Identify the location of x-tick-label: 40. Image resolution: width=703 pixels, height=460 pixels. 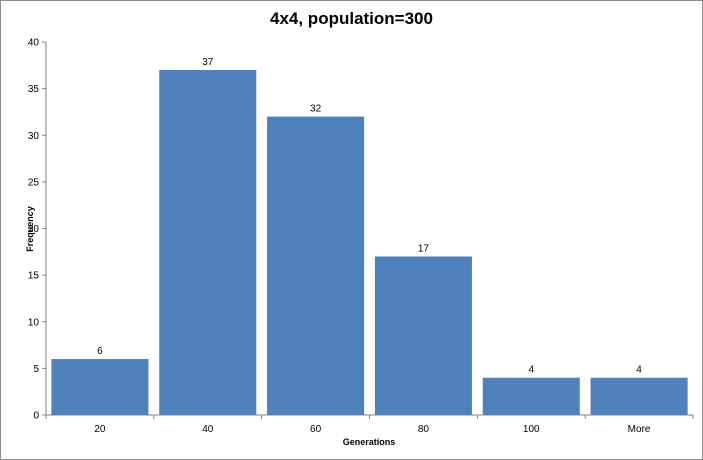
(208, 429).